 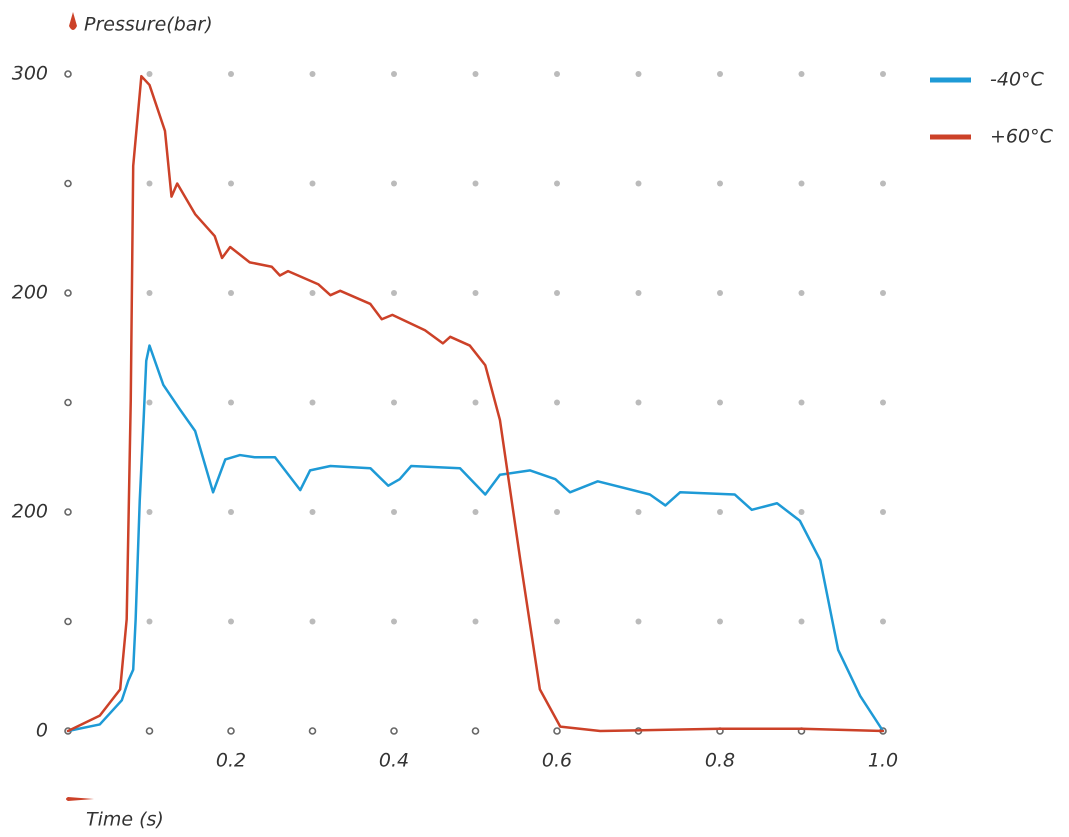 I want to click on y-tick-label: 0, so click(x=42, y=731).